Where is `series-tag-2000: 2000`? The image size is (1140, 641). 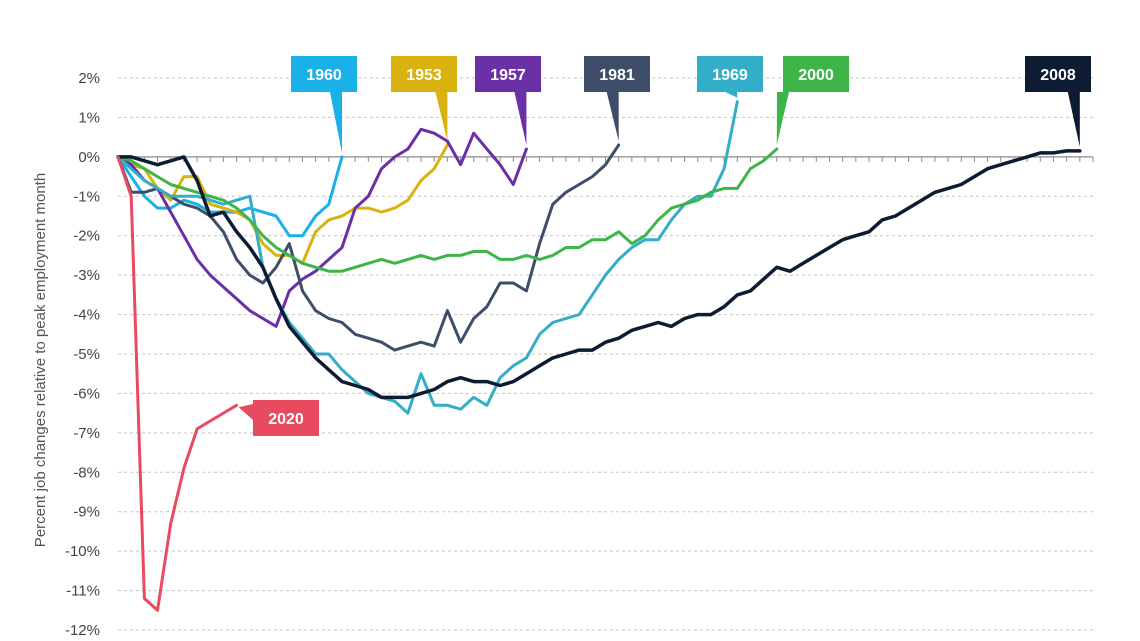
series-tag-2000: 2000 is located at coordinates (812, 100).